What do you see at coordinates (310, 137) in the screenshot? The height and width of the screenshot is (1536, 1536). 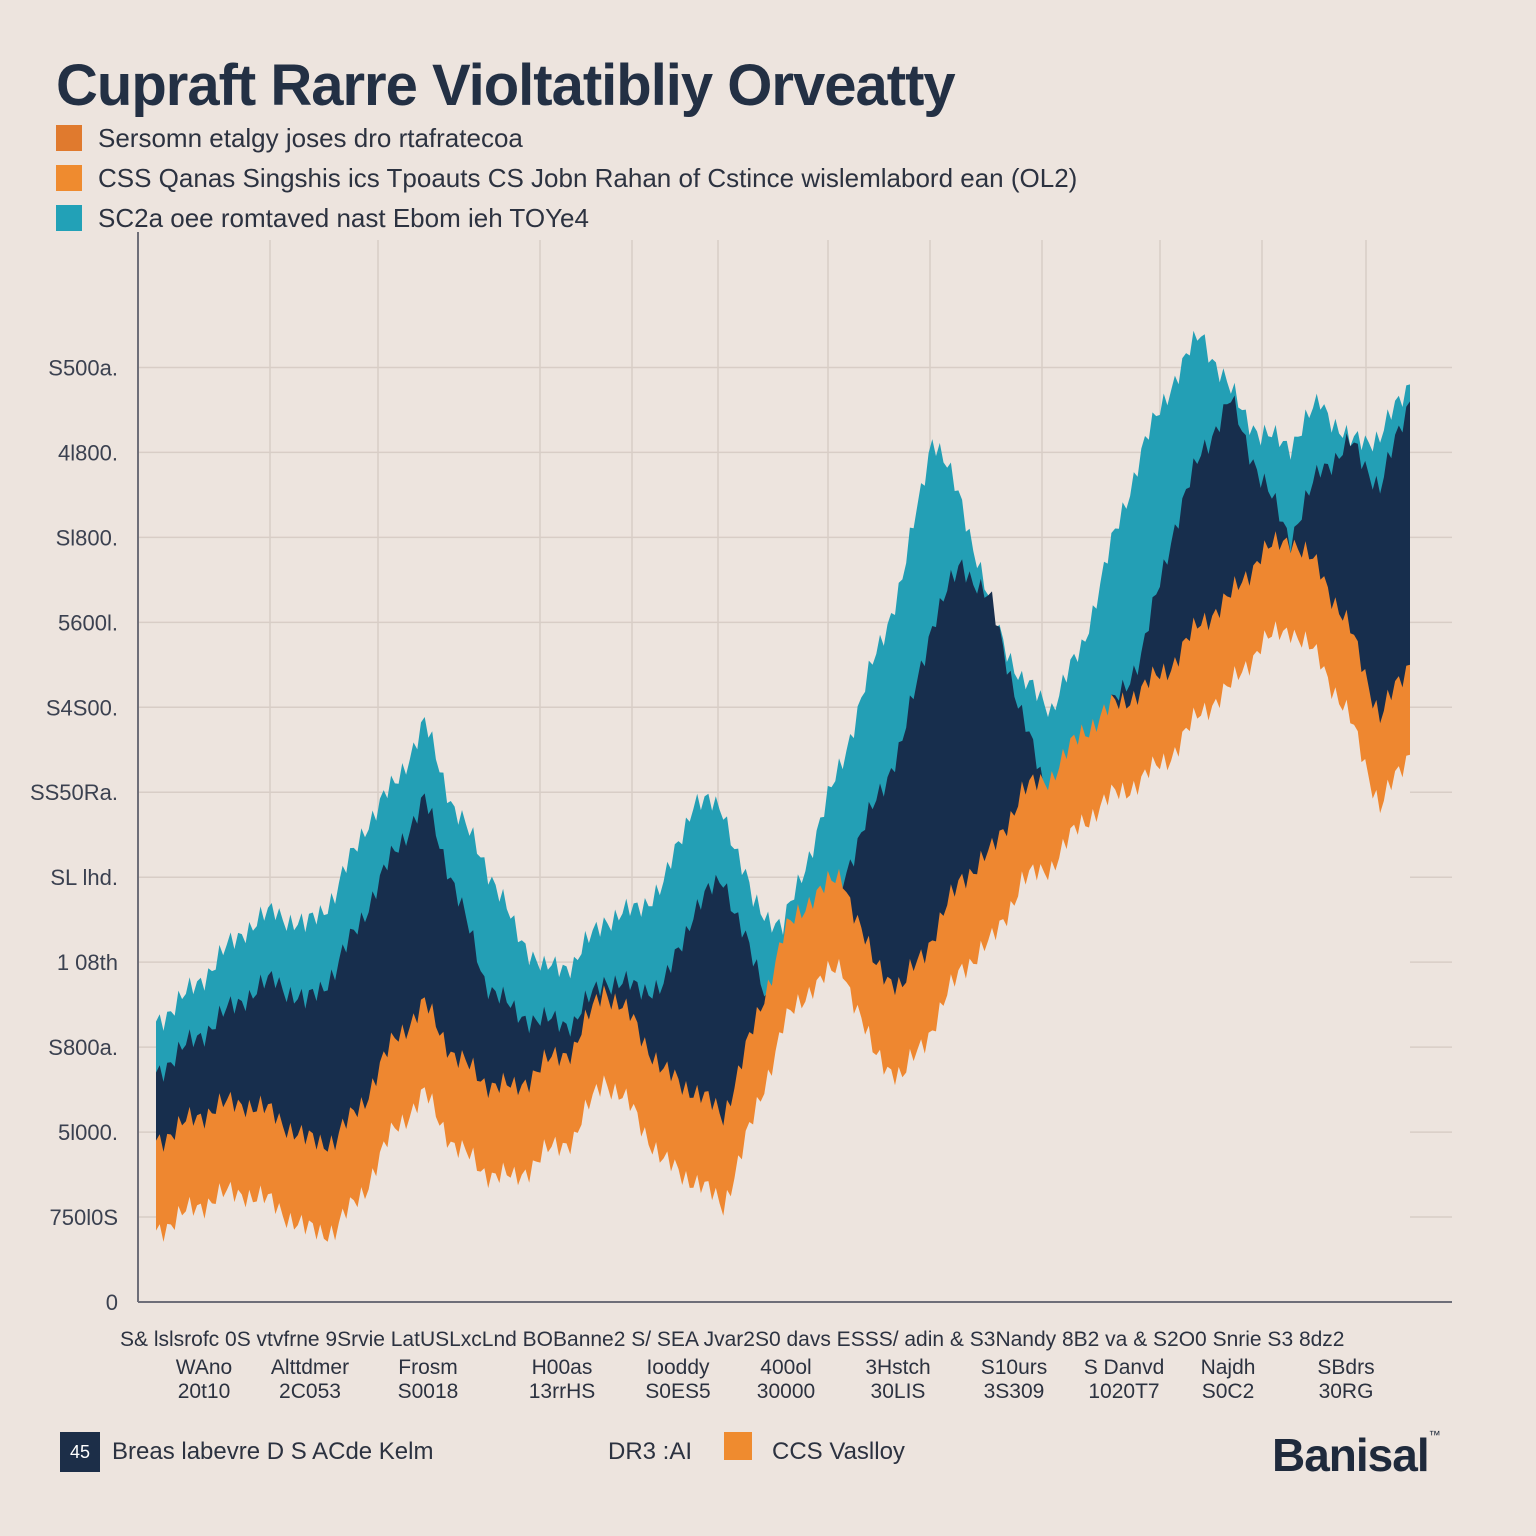 I see `legend-label: Sersomn etalgy joses dro rtafratecoa` at bounding box center [310, 137].